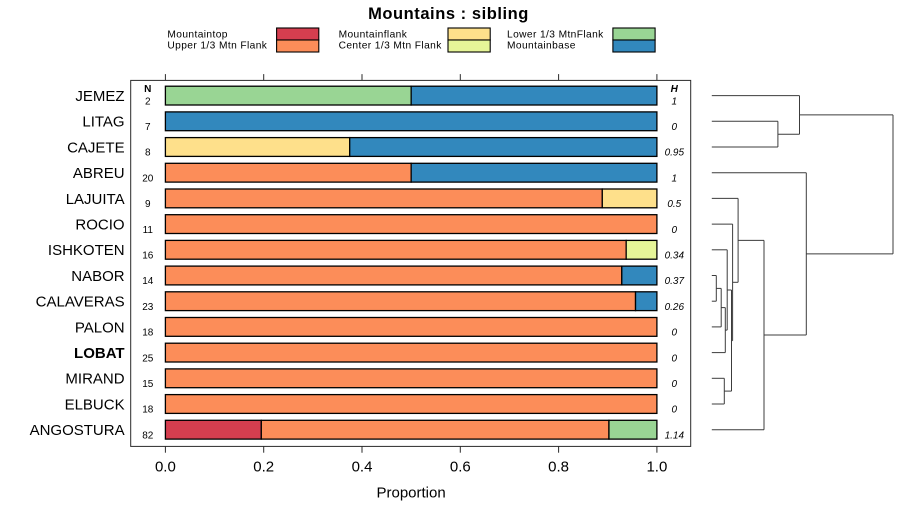  I want to click on svg-text: 9, so click(148, 204).